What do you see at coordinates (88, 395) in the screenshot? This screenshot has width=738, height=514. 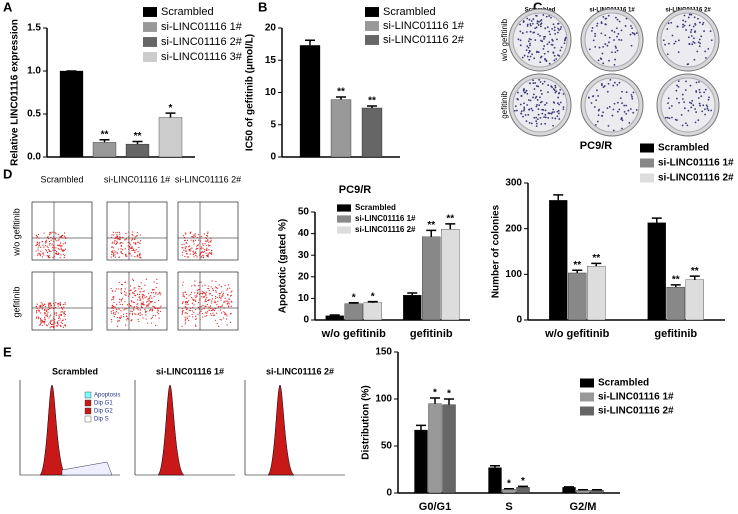 I see `hist-legend-swatch` at bounding box center [88, 395].